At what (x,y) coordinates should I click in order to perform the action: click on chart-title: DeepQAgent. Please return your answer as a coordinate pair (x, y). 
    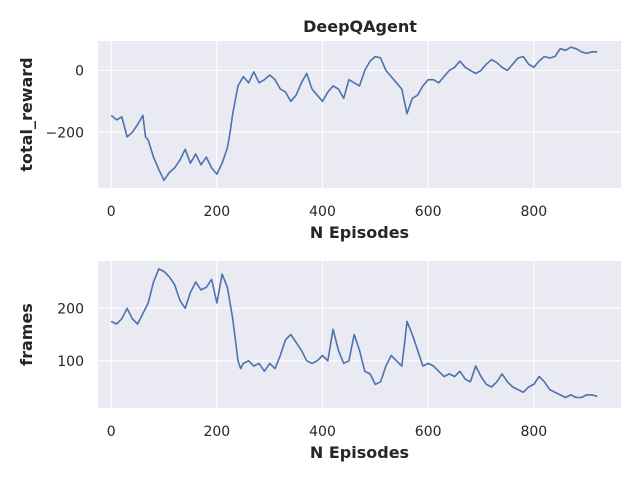
    Looking at the image, I should click on (360, 26).